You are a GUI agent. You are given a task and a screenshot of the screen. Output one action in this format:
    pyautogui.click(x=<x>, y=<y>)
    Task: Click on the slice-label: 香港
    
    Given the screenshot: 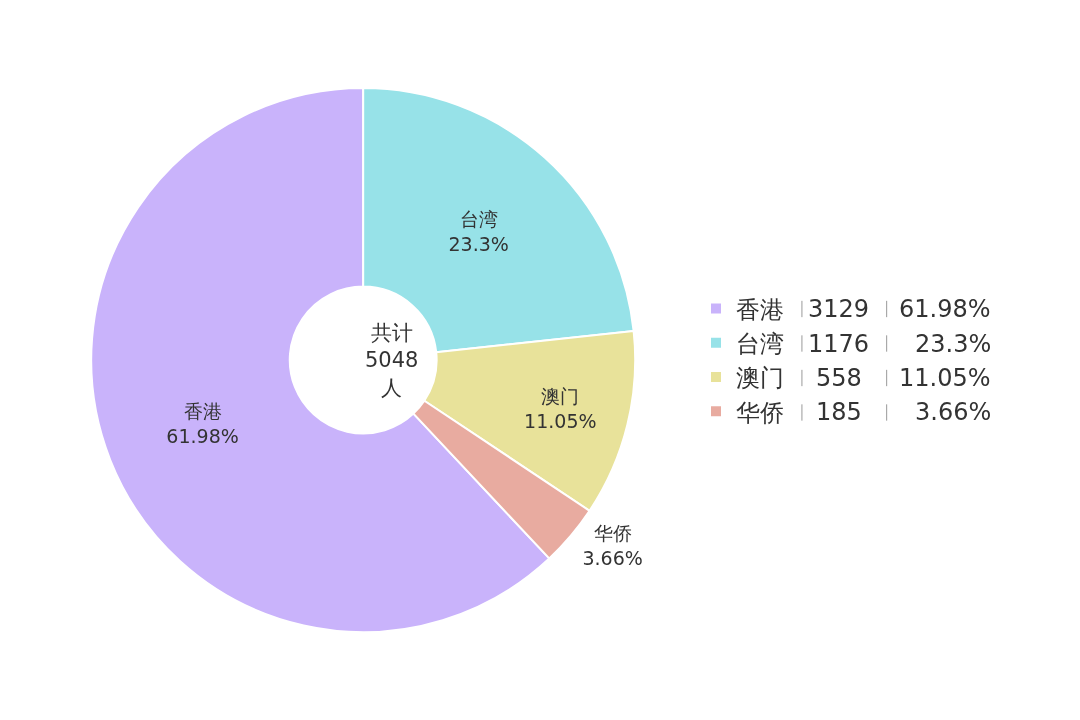 What is the action you would take?
    pyautogui.click(x=202, y=411)
    